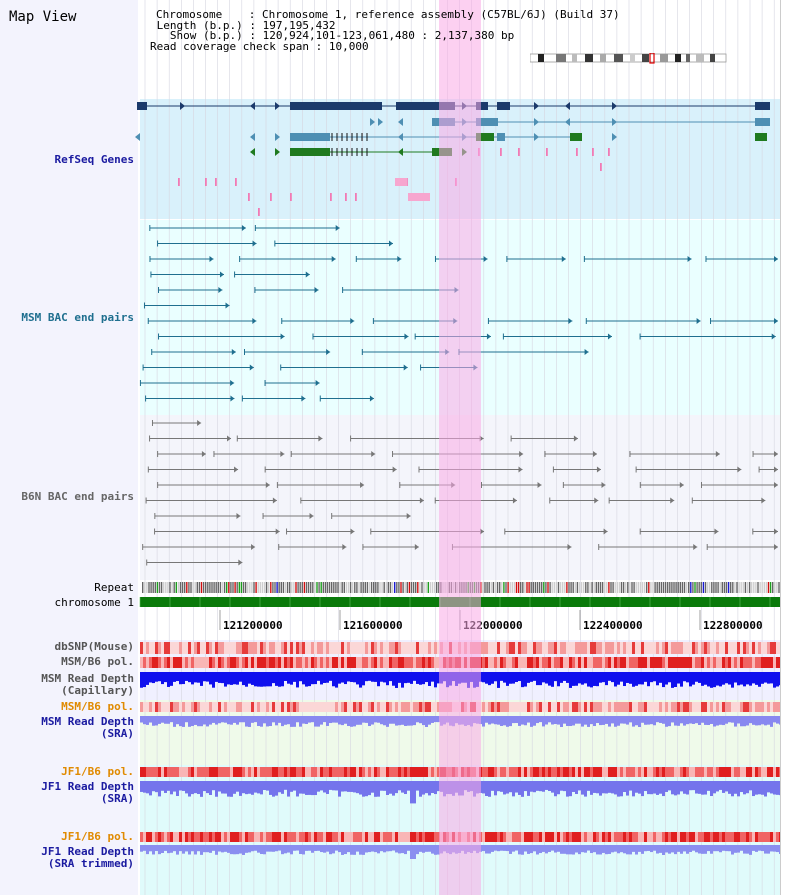 This screenshot has height=895, width=800. Describe the element at coordinates (182, 106) in the screenshot. I see `gene-strand-arrow` at that location.